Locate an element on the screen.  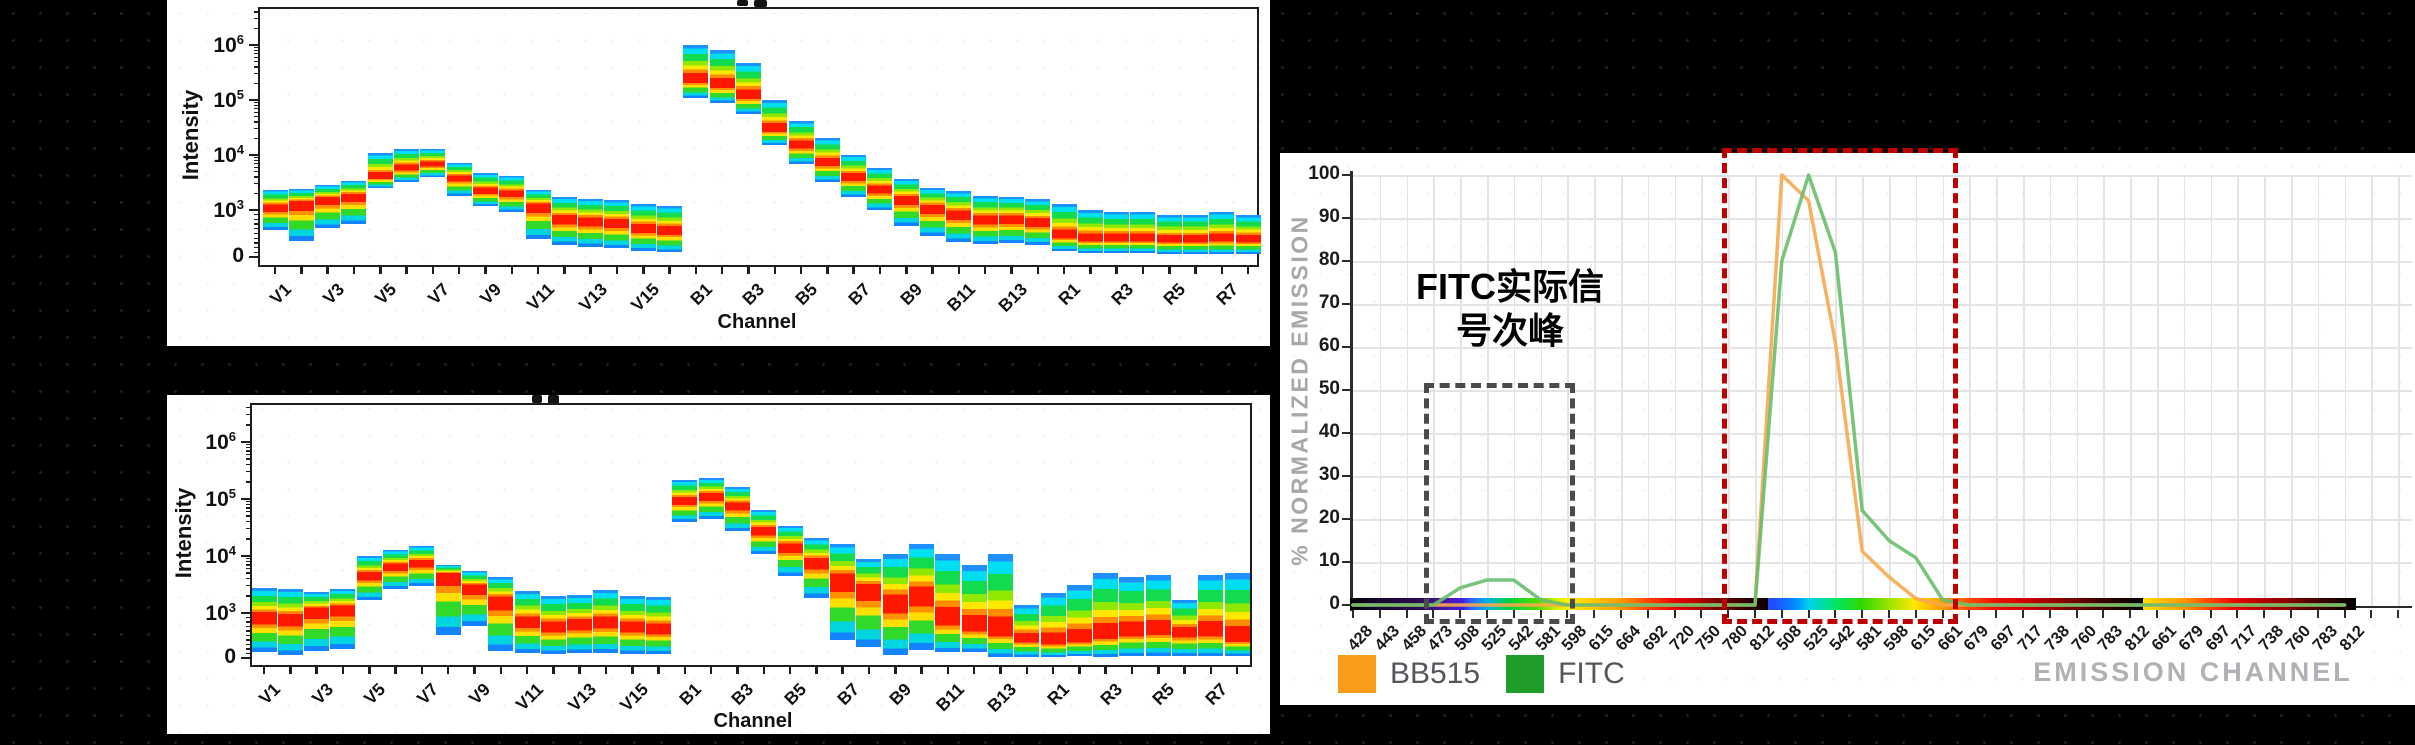
legend-swatch-fitc is located at coordinates (1525, 674).